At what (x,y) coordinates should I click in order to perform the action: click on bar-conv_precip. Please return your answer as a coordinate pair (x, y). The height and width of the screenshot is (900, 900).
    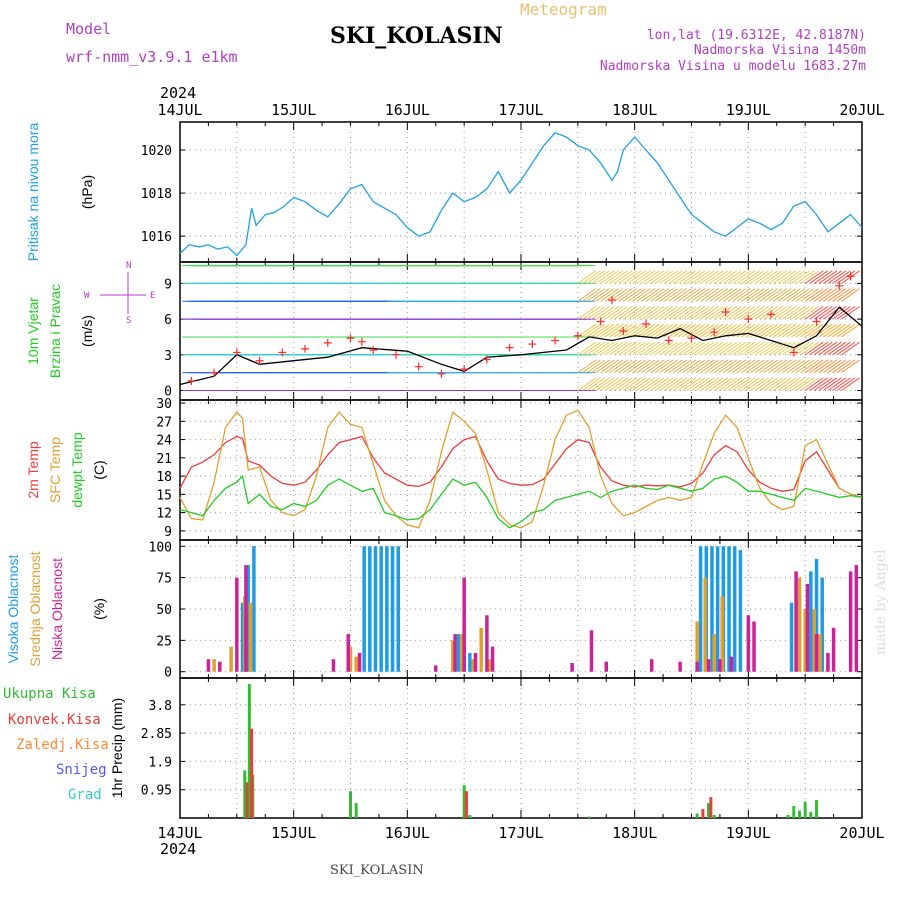
    Looking at the image, I should click on (466, 804).